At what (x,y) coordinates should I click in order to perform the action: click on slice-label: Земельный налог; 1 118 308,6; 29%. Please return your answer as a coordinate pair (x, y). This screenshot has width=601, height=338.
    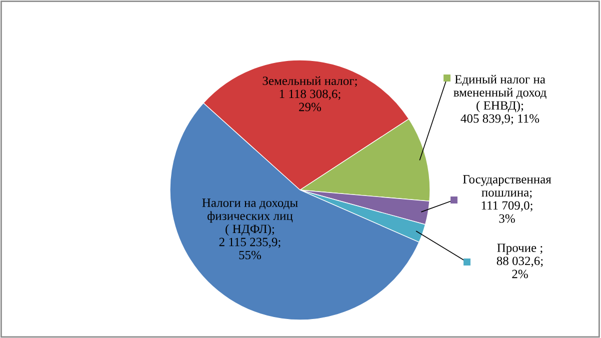
    Looking at the image, I should click on (309, 94).